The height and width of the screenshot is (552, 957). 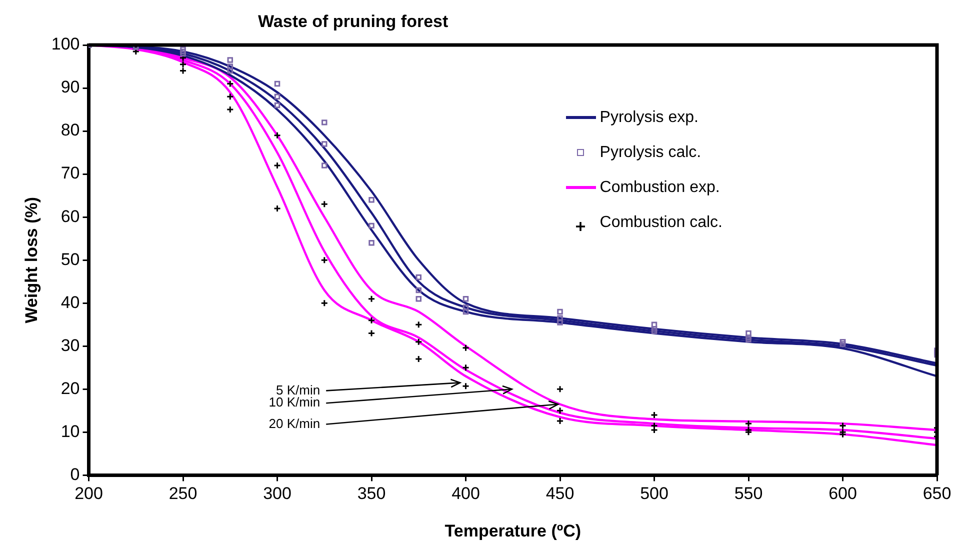 I want to click on y-tick-label: 20, so click(x=70, y=388).